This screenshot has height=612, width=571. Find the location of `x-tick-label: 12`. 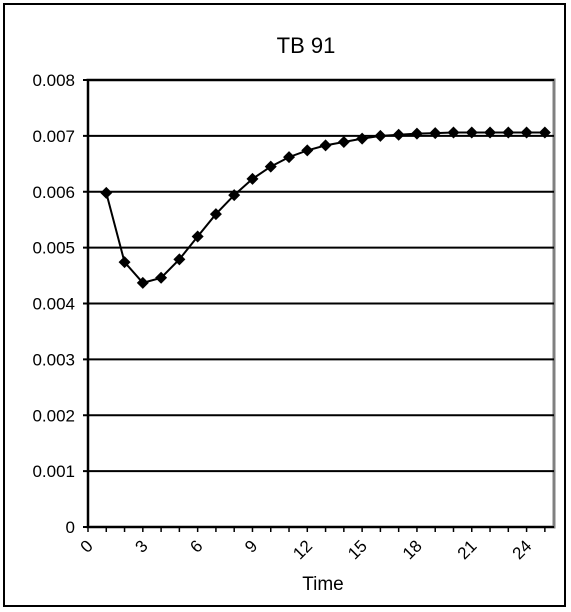

x-tick-label: 12 is located at coordinates (302, 549).